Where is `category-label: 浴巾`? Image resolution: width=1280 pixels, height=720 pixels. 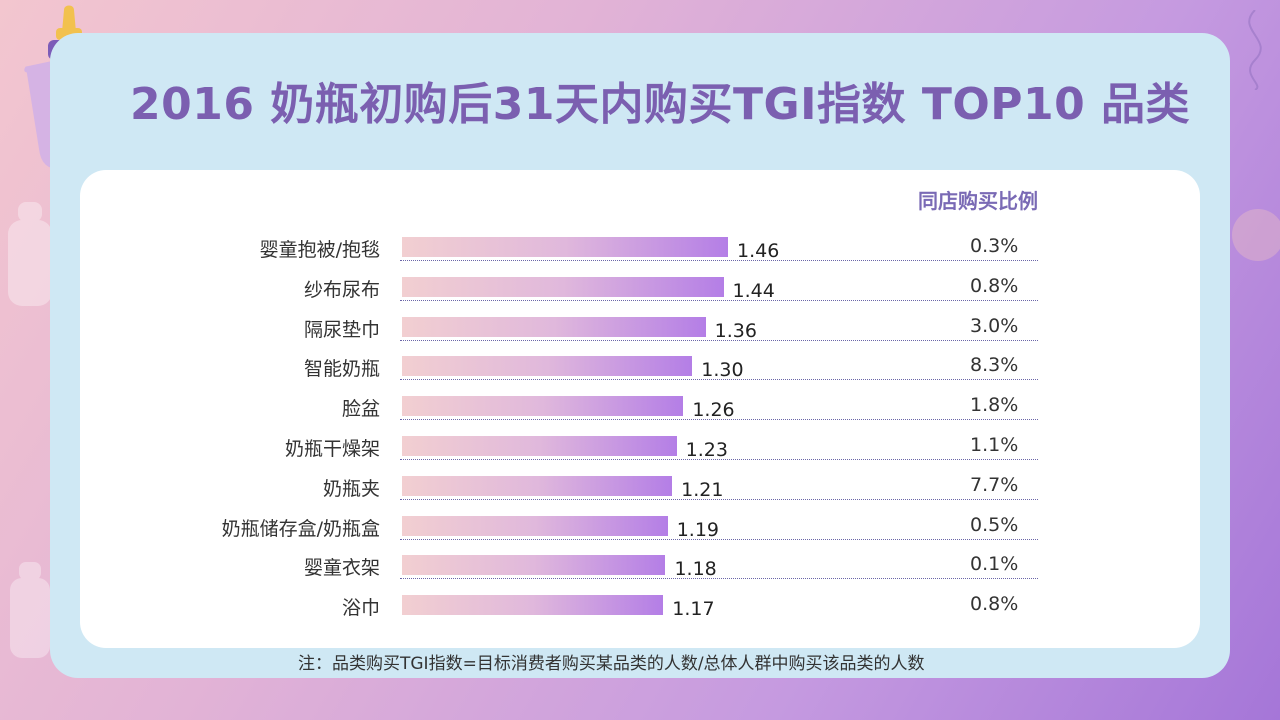
category-label: 浴巾 is located at coordinates (360, 608).